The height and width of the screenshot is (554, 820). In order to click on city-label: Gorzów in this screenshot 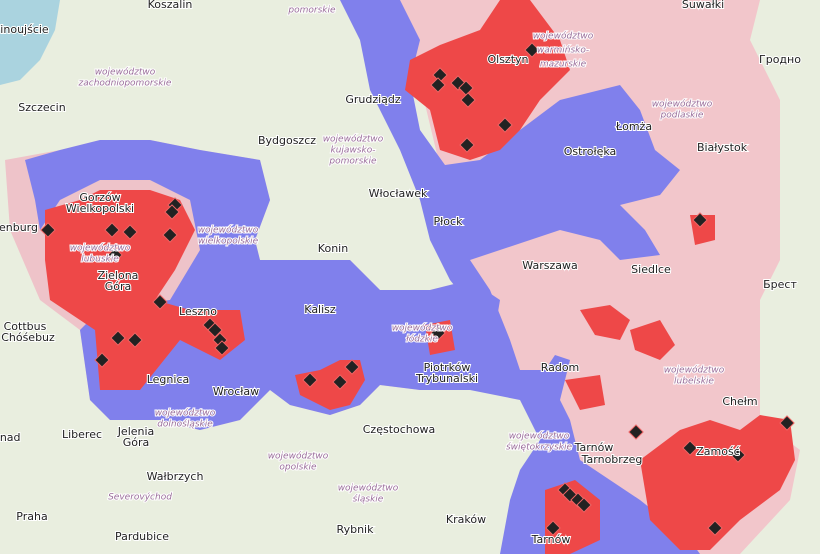, I will do `click(99, 197)`.